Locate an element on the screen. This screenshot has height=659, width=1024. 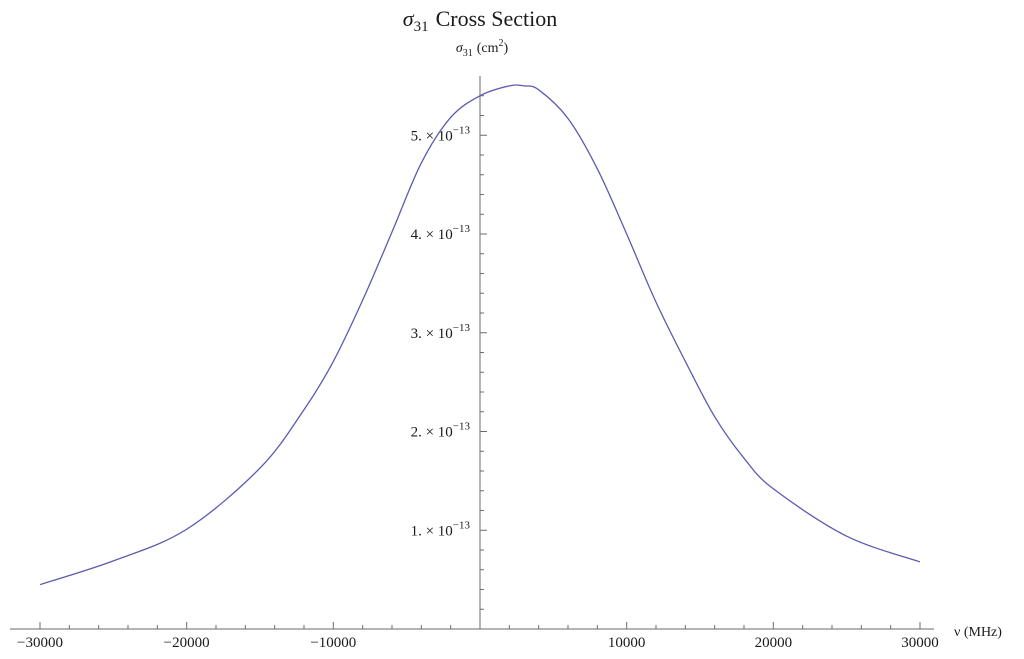
x-axis-label: ν (MHz) is located at coordinates (978, 632).